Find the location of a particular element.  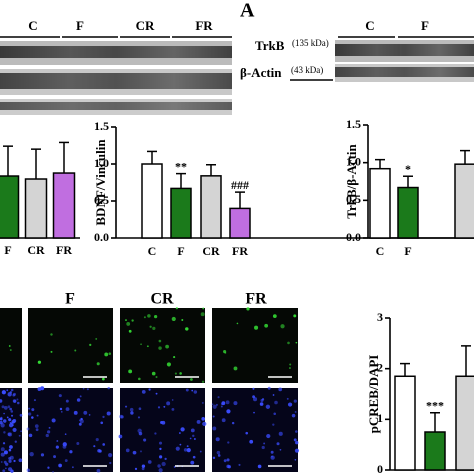

size: (43 kDa) is located at coordinates (307, 70).